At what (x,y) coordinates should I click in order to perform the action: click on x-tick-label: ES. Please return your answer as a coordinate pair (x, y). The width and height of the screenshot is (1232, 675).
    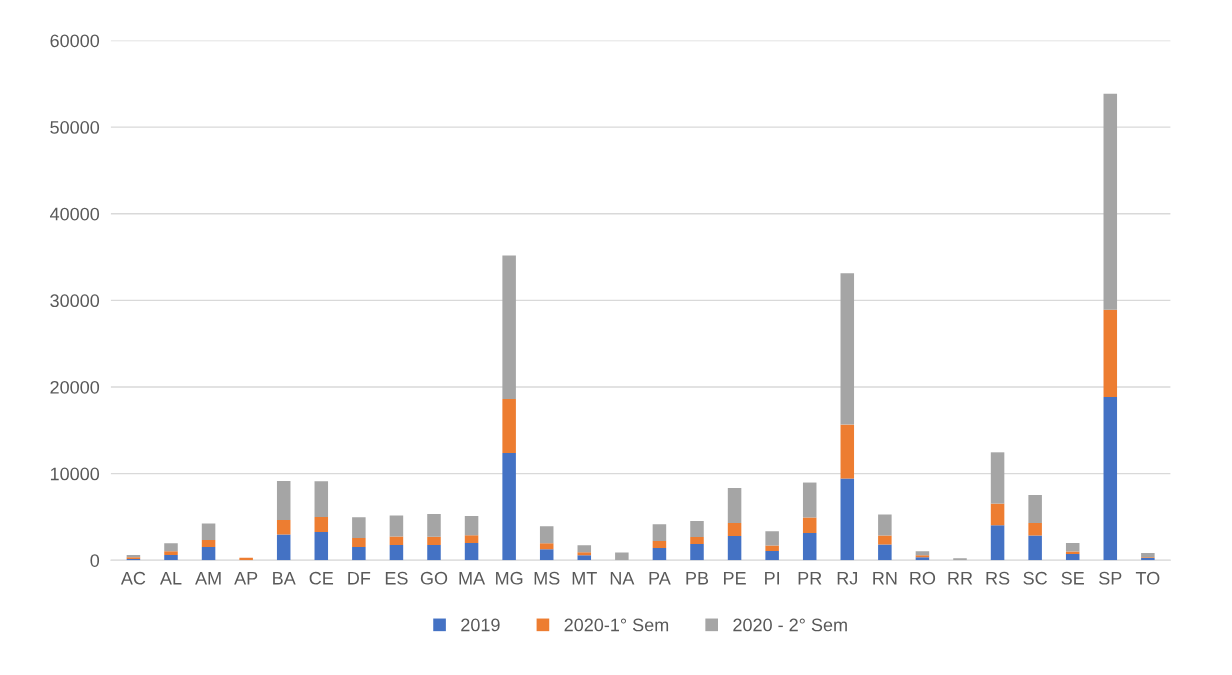
    Looking at the image, I should click on (396, 578).